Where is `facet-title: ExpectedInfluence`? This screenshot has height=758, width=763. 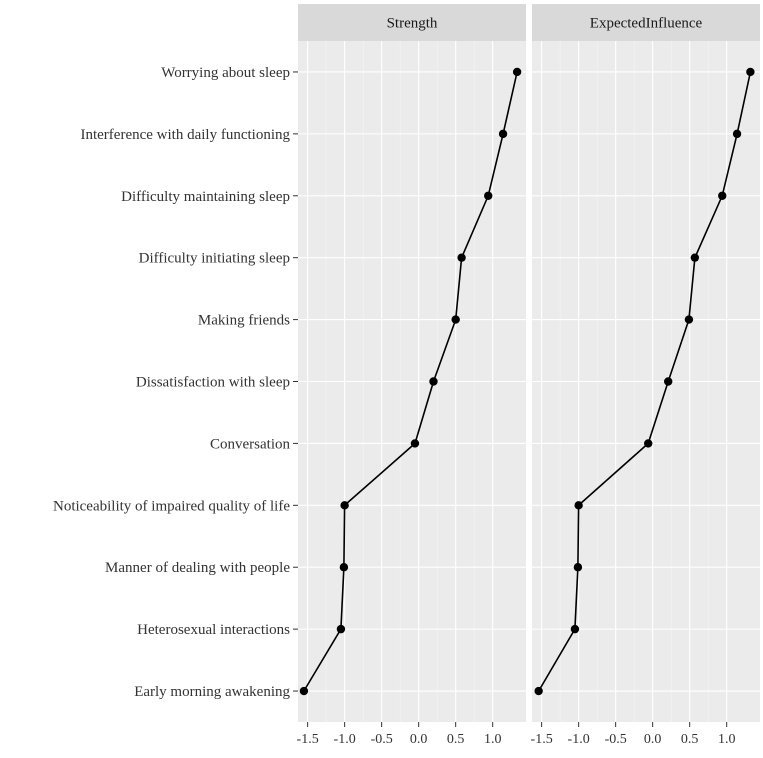 facet-title: ExpectedInfluence is located at coordinates (646, 24).